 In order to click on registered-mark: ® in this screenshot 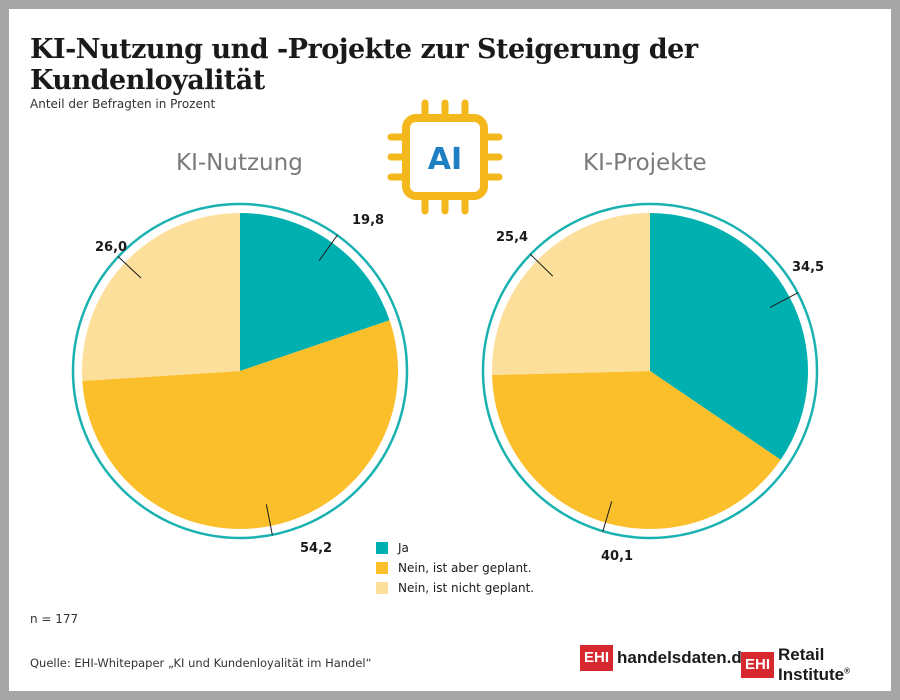, I will do `click(847, 671)`.